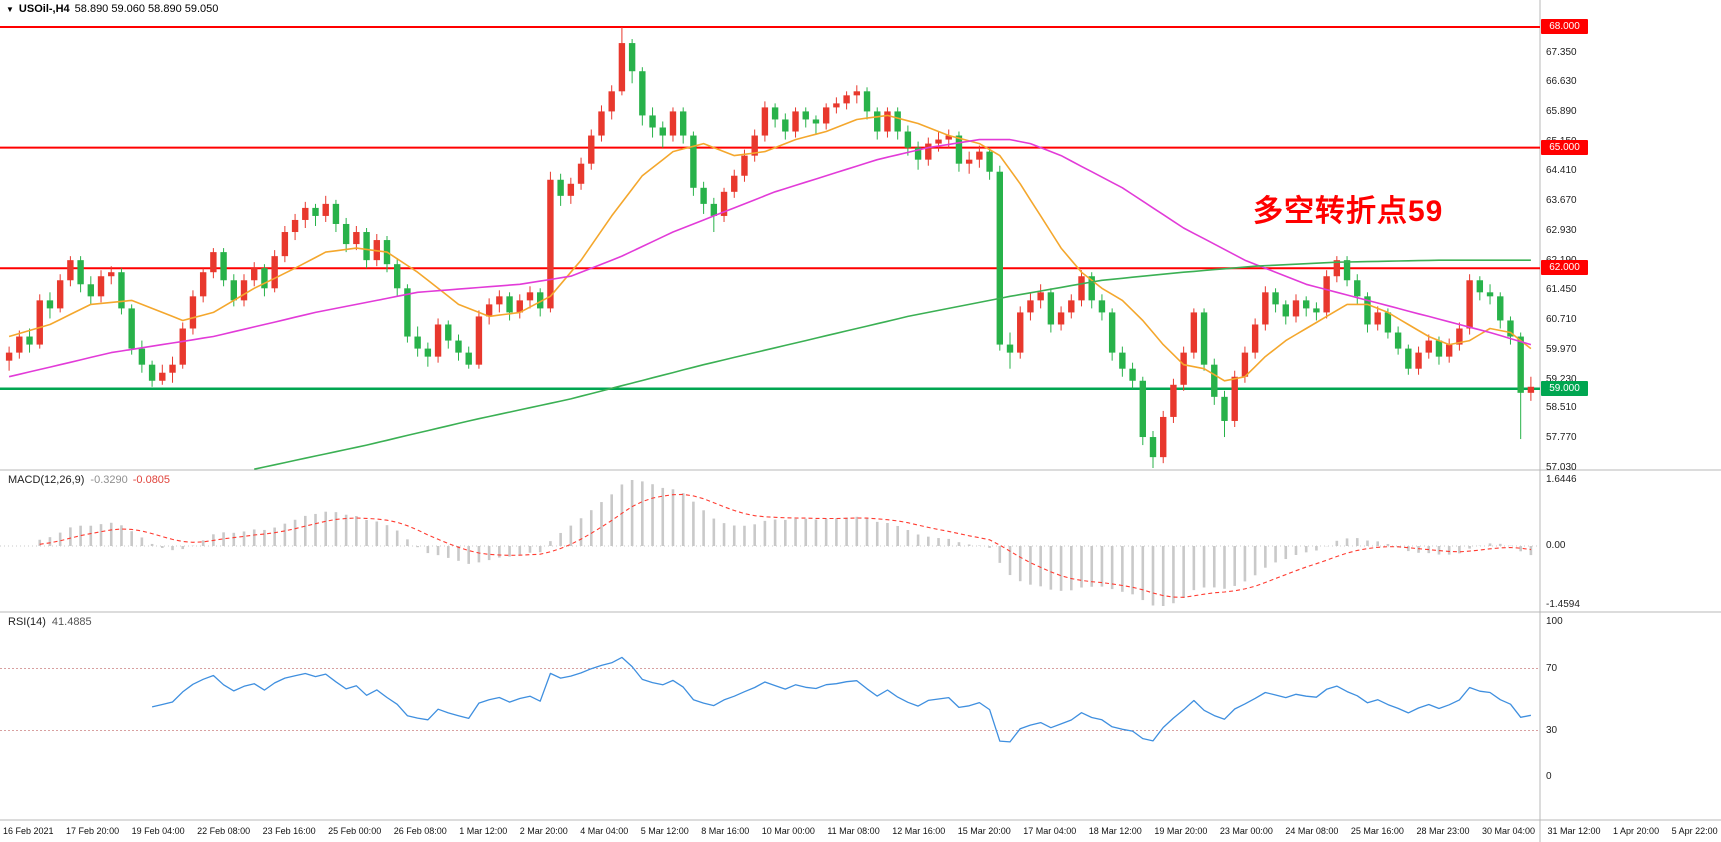 This screenshot has height=842, width=1721. Describe the element at coordinates (1443, 831) in the screenshot. I see `time-label: 28 Mar 23:00` at that location.